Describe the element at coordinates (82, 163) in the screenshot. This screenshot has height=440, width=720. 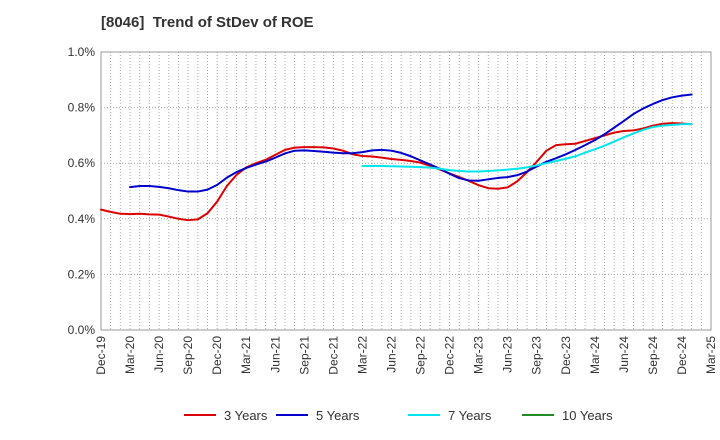
I see `y-tick-label: 0.6%` at that location.